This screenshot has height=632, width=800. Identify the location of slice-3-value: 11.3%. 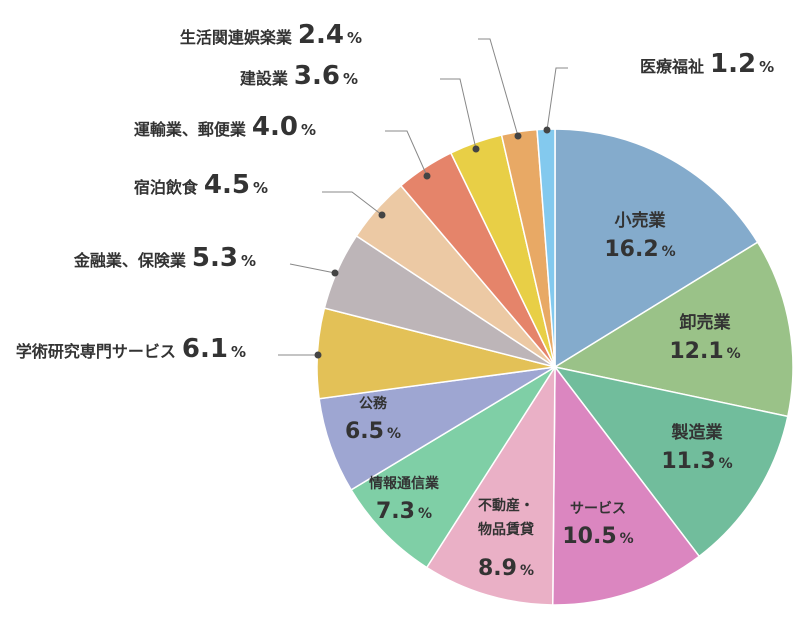
(696, 461).